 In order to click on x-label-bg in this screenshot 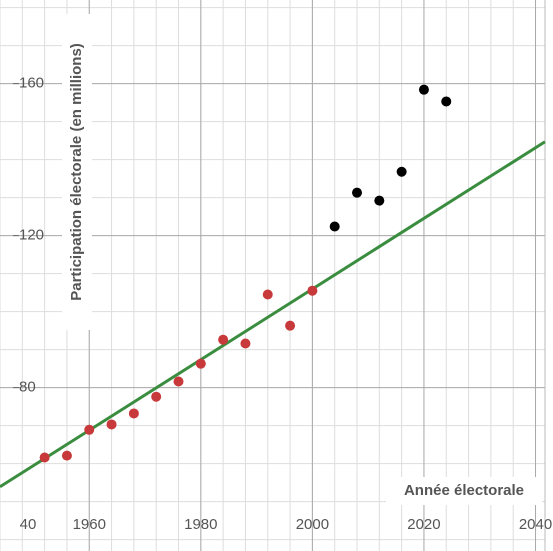, I will do `click(464, 491)`.